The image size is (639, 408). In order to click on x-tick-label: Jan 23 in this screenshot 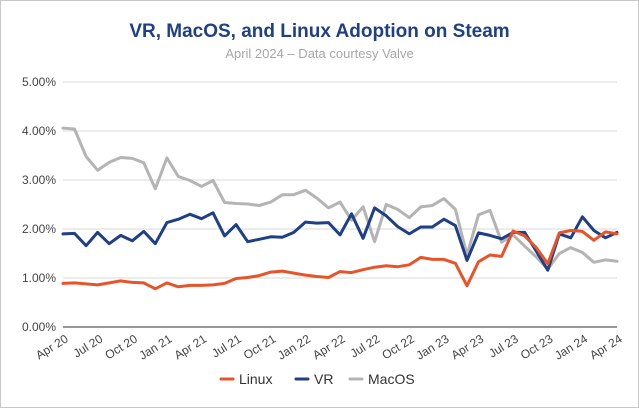, I will do `click(432, 346)`.